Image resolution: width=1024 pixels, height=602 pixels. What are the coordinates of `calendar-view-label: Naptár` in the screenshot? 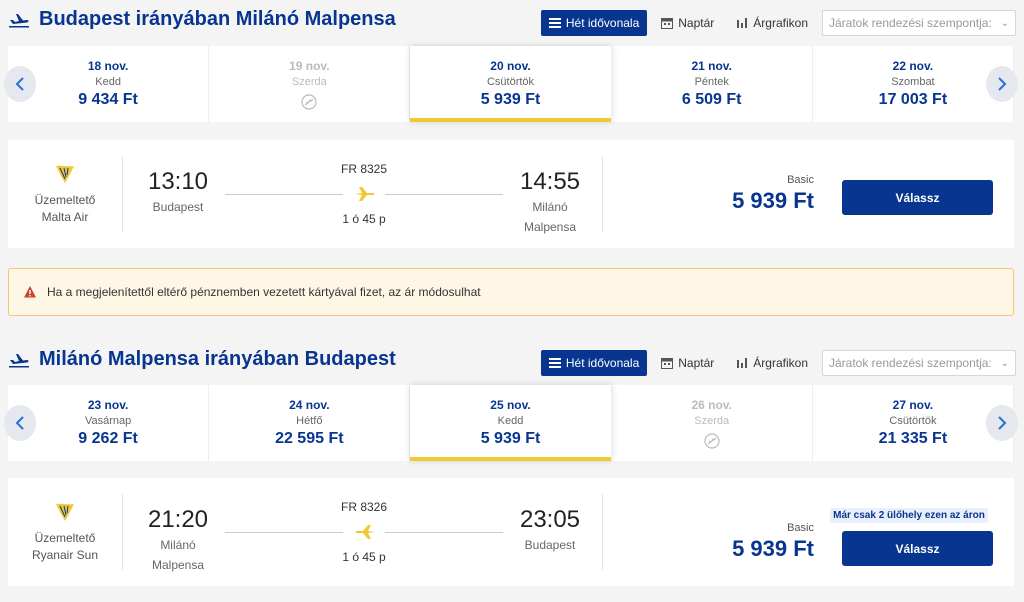 It's located at (696, 363).